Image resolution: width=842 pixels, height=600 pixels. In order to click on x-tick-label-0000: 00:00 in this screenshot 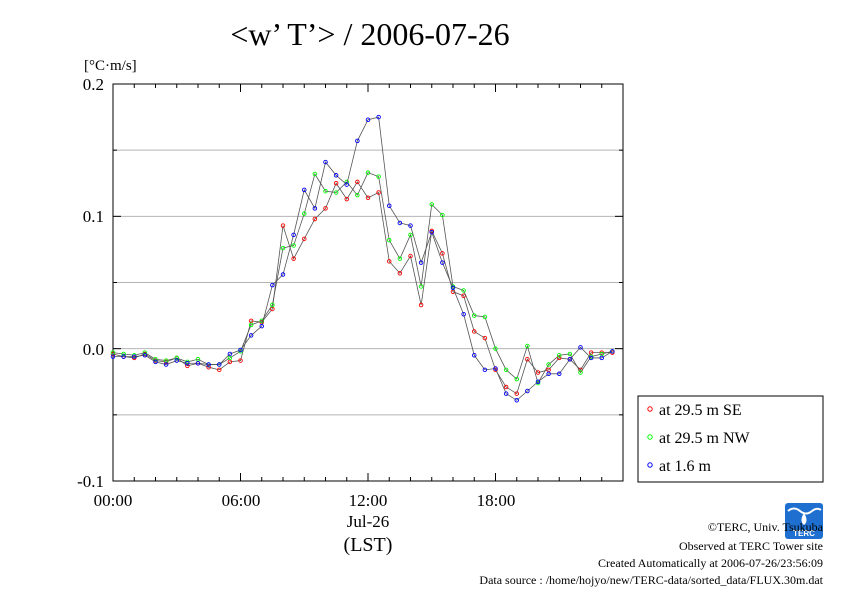, I will do `click(113, 500)`.